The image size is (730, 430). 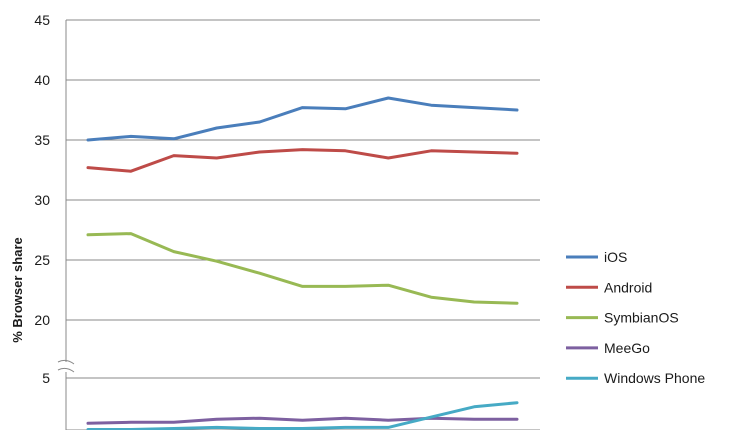 I want to click on series-line-symbianos, so click(x=302, y=268).